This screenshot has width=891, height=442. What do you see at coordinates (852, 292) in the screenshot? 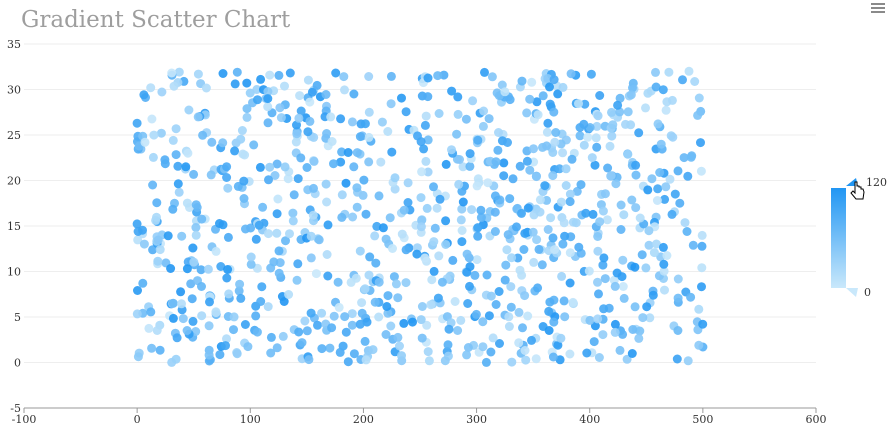
I see `color-scale-min-handle` at bounding box center [852, 292].